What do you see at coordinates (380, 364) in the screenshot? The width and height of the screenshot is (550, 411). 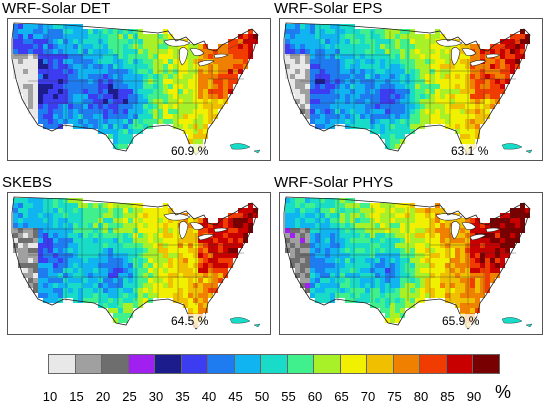 I see `colorbar-cell` at bounding box center [380, 364].